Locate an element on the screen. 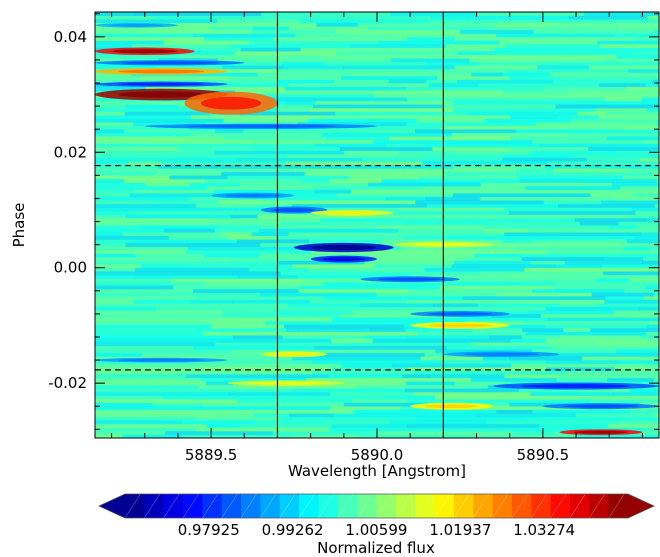 This screenshot has width=660, height=557. colorbar-tick-label: 0.97925 is located at coordinates (209, 530).